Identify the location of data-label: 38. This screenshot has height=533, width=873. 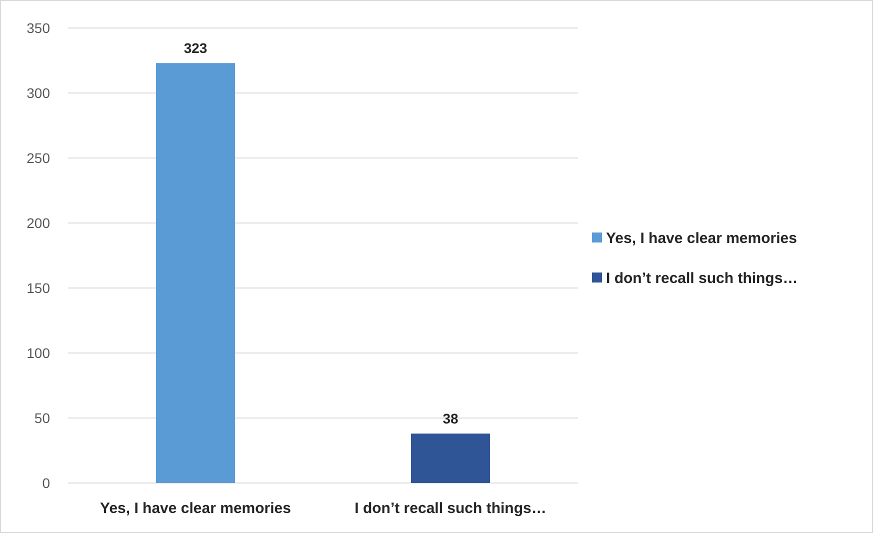
(450, 418).